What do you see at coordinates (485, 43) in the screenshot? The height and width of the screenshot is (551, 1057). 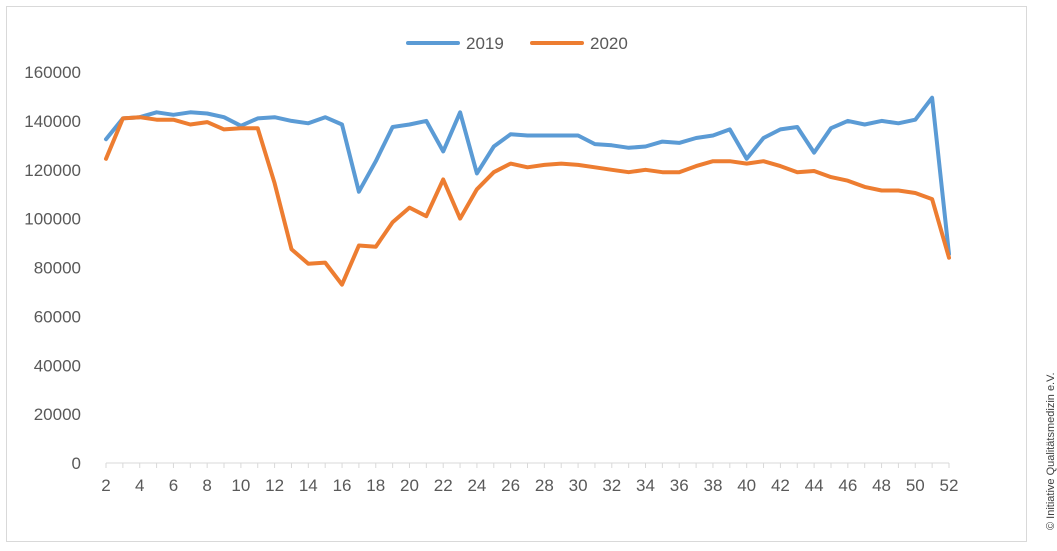 I see `legend-label-2019: 2019` at bounding box center [485, 43].